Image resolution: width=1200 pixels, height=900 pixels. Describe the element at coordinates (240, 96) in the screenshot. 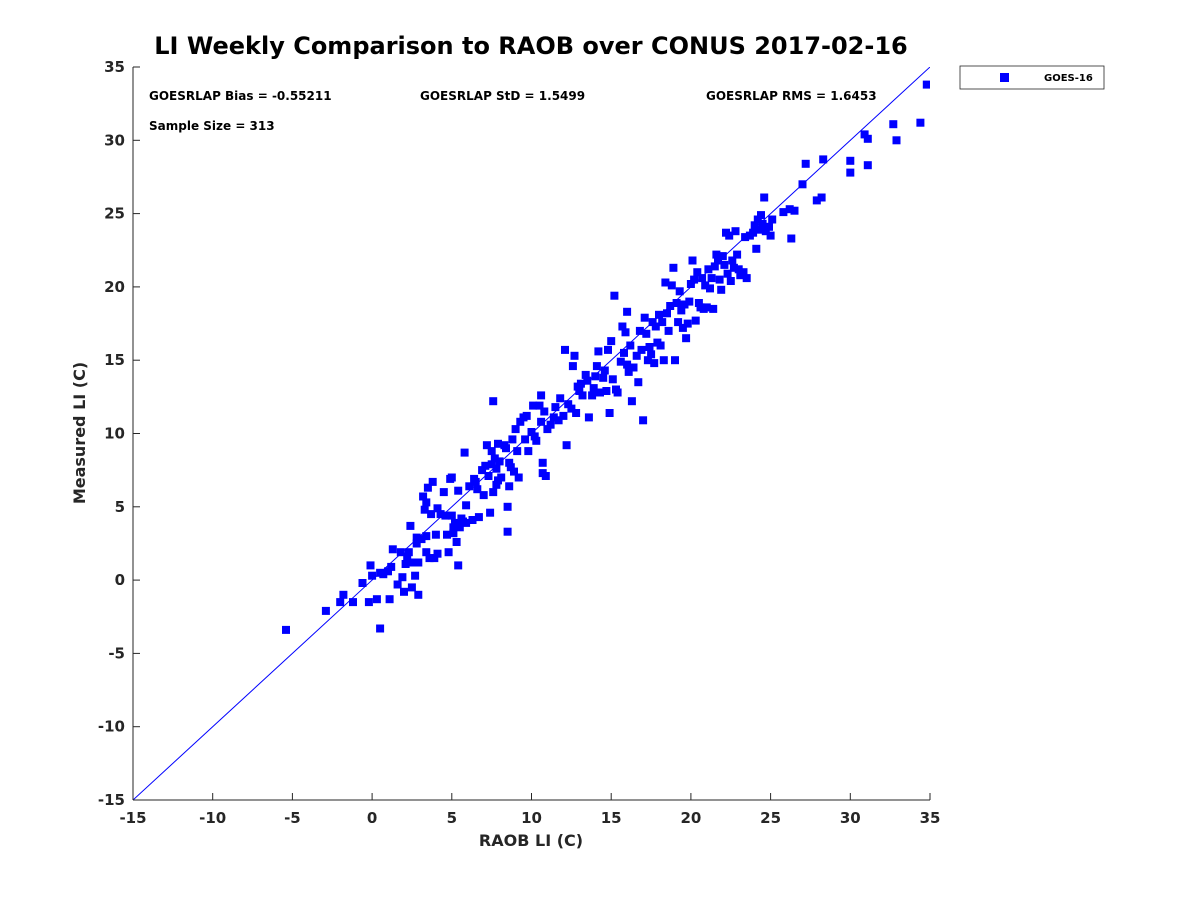

I see `bias-annotation: GOESRLAP Bias = -0.55211` at that location.